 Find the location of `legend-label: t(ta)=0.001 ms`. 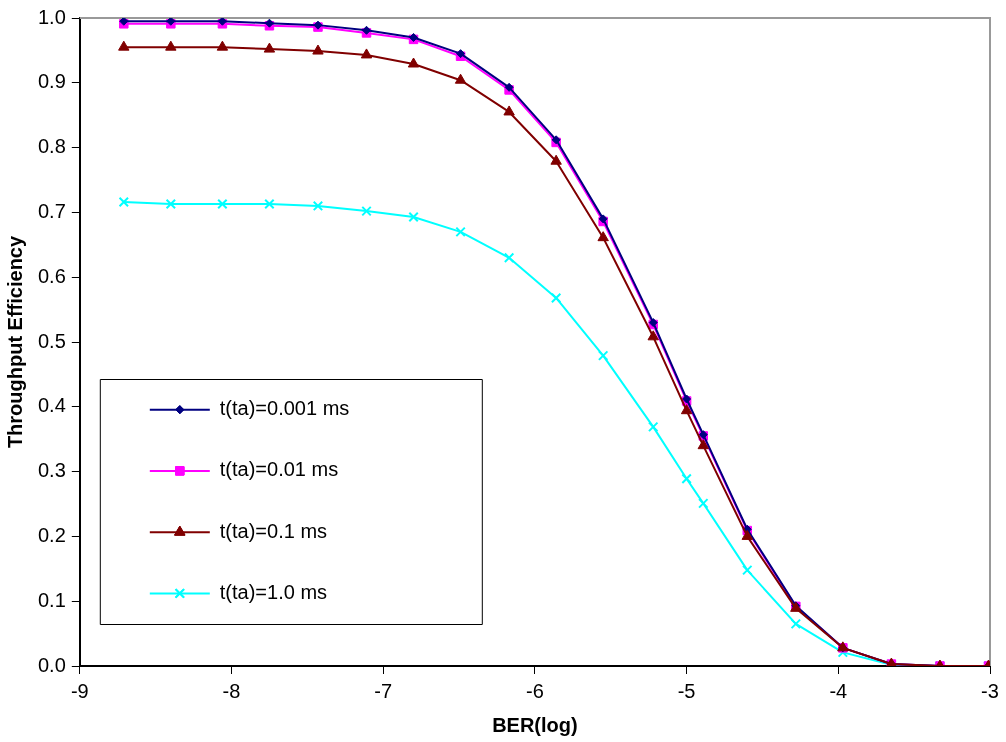

legend-label: t(ta)=0.001 ms is located at coordinates (284, 408).